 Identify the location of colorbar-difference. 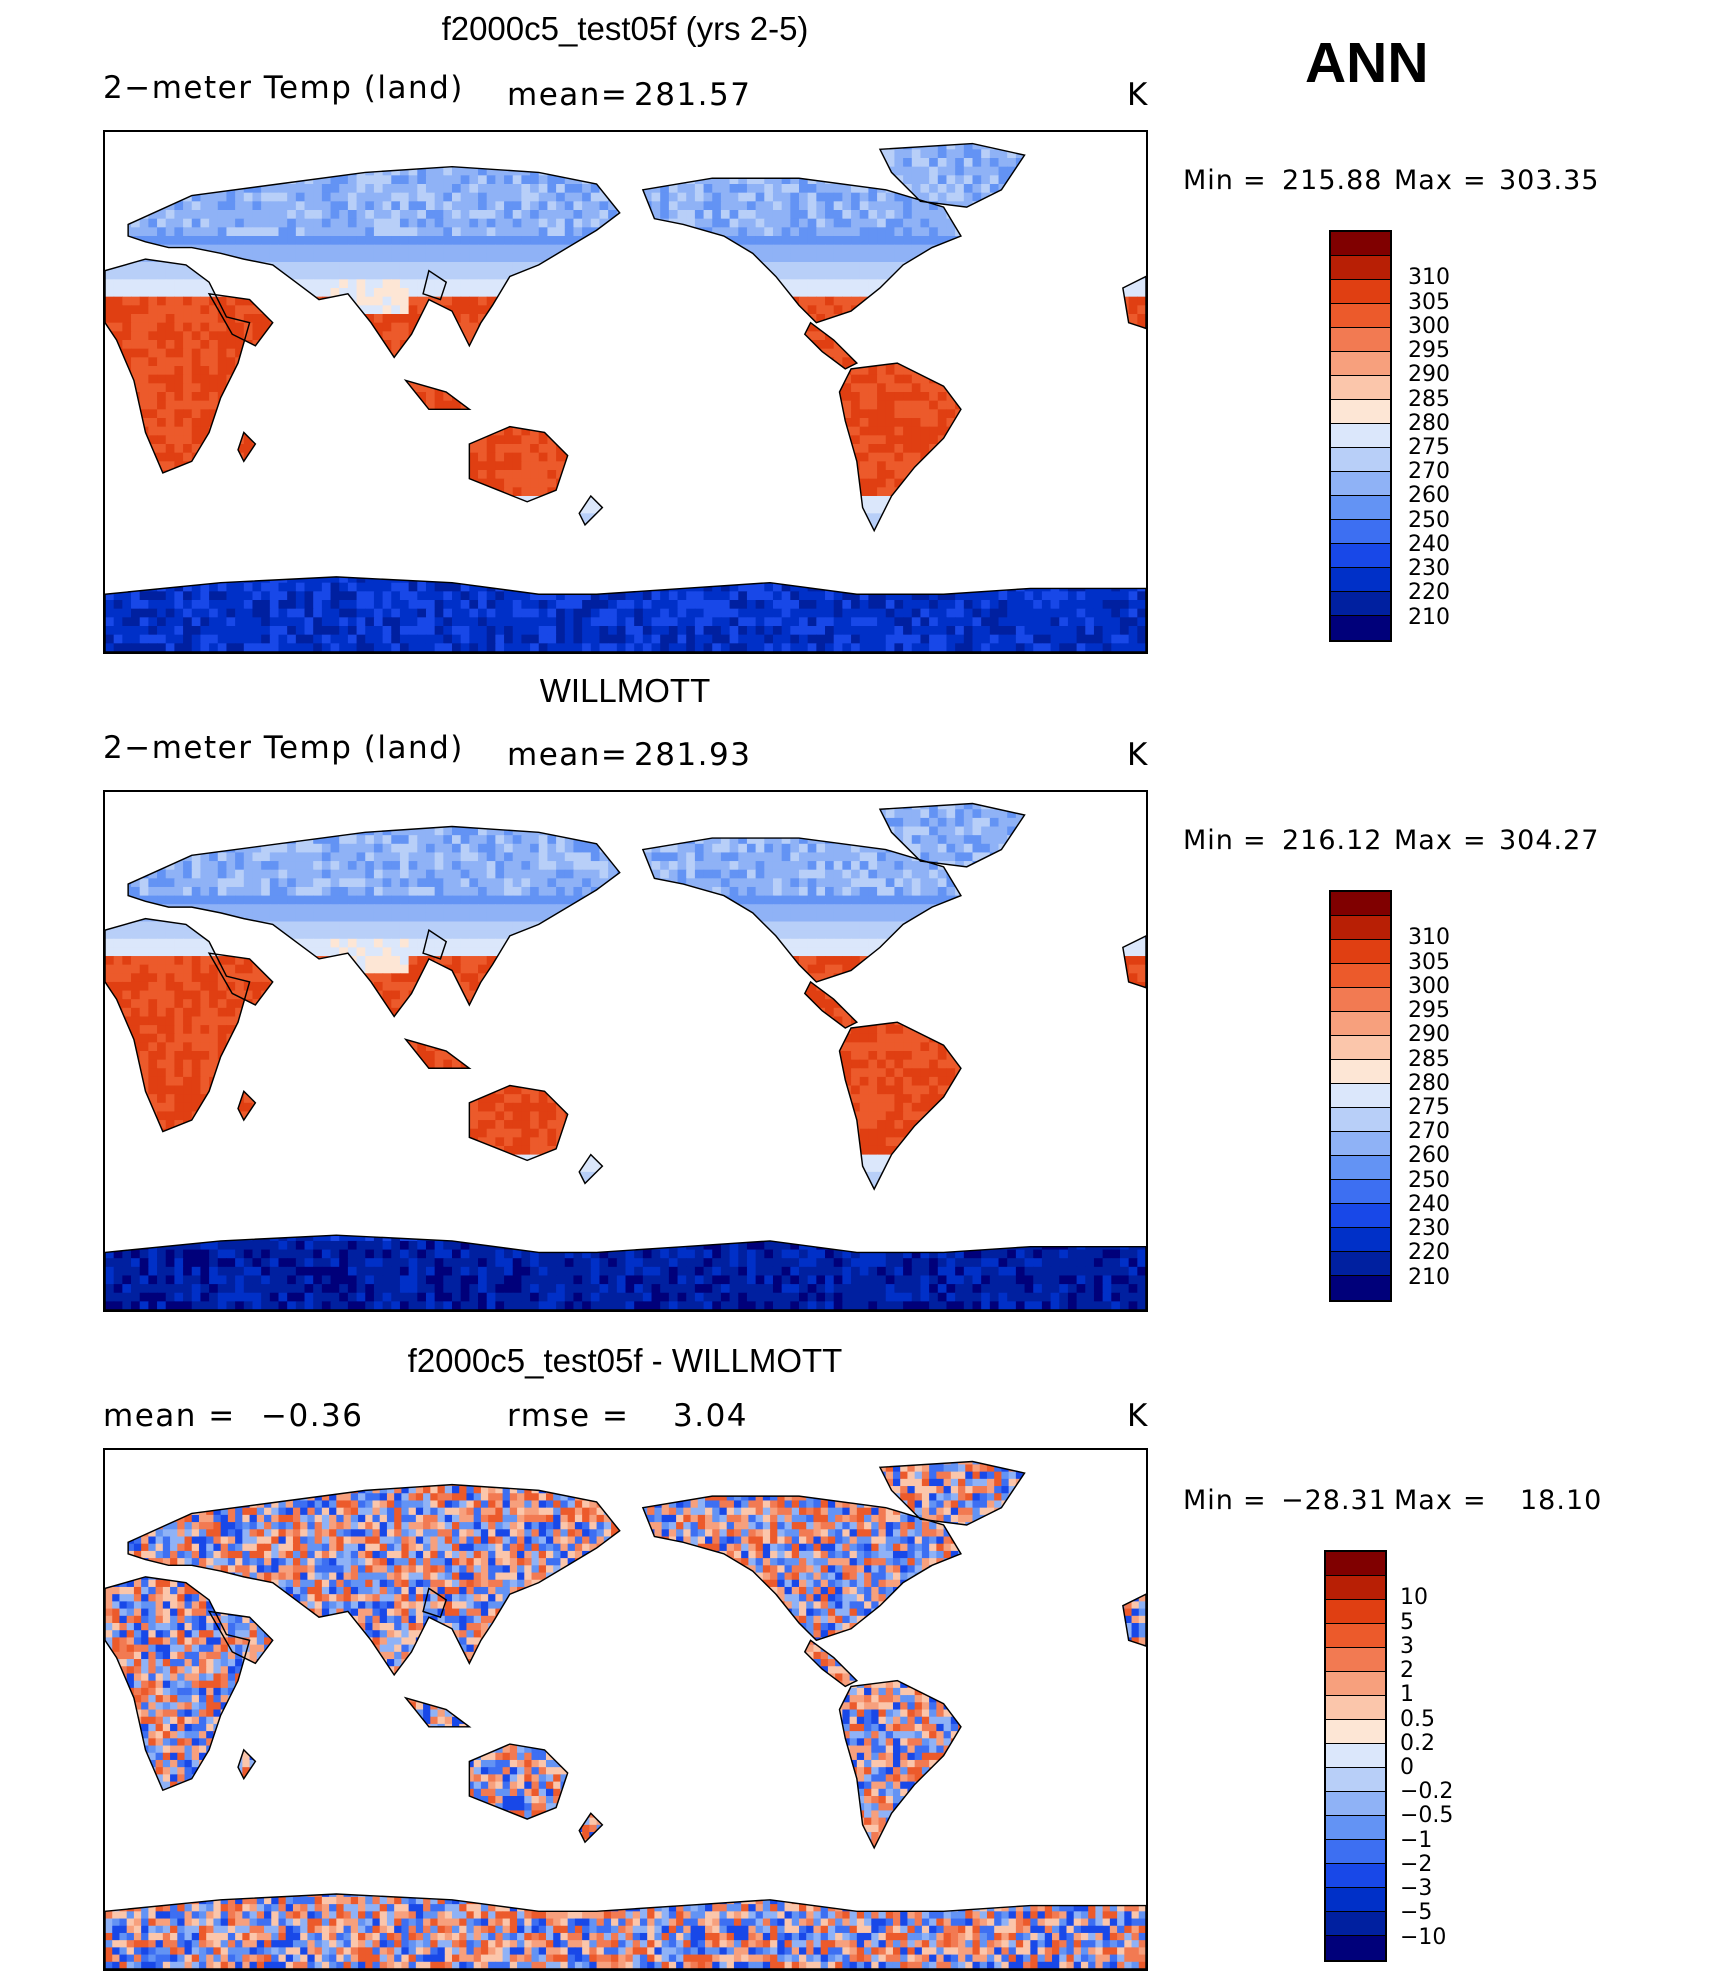
(1355, 1756).